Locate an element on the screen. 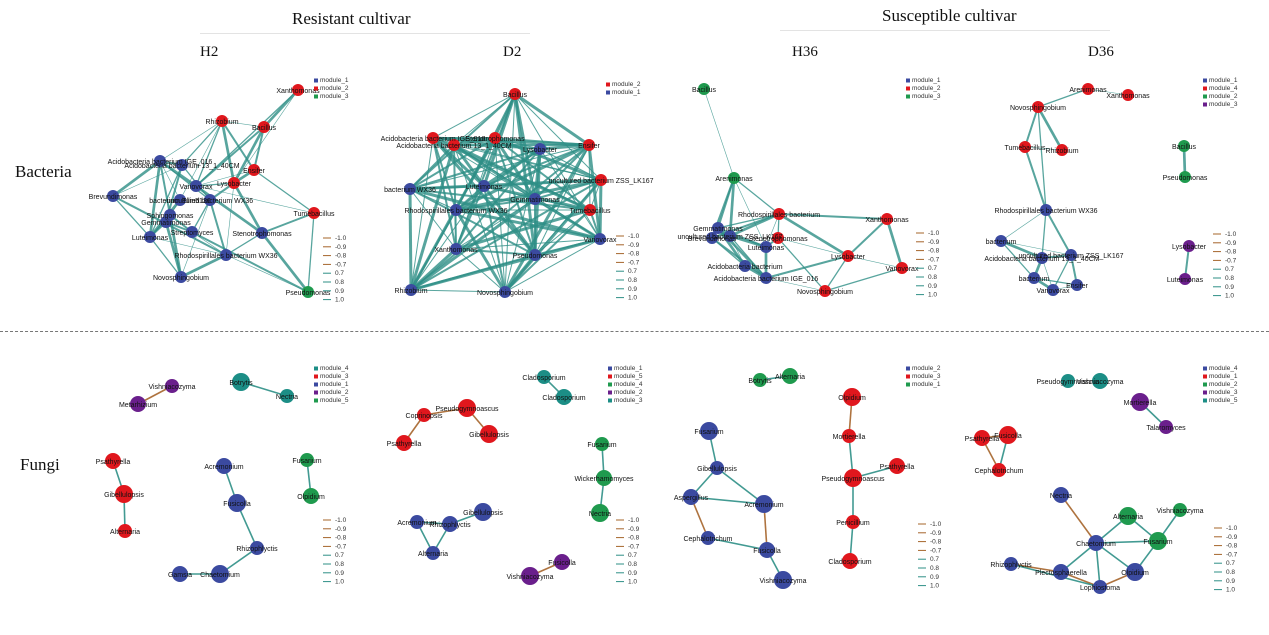 This screenshot has width=1269, height=635. legend-label: module_5 is located at coordinates (628, 376).